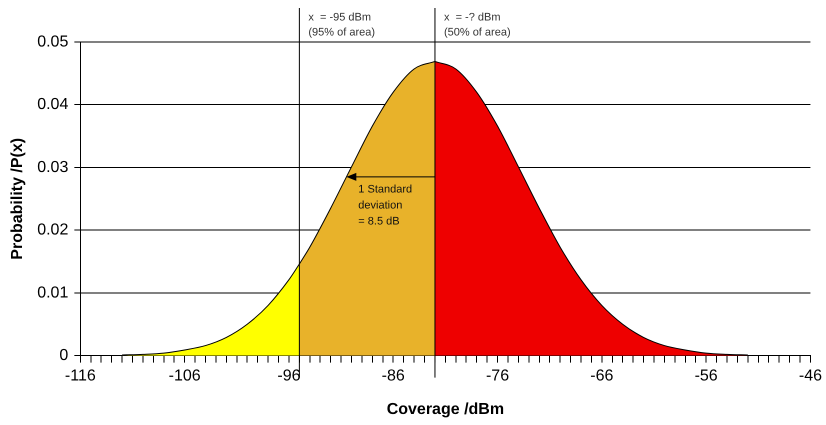 This screenshot has width=826, height=425. What do you see at coordinates (445, 409) in the screenshot?
I see `x-axis-title: Coverage /dBm` at bounding box center [445, 409].